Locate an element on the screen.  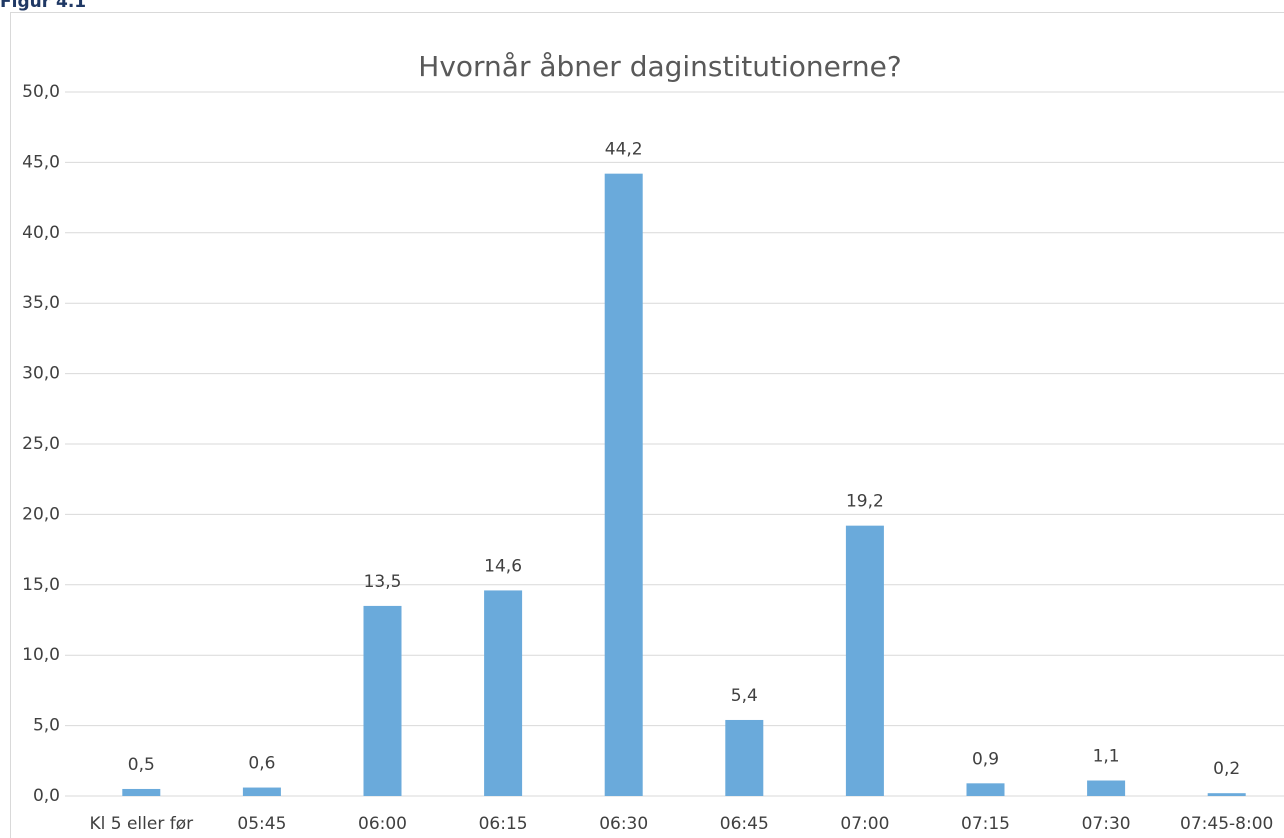
chart-title: Hvornår åbner daginstitutionerne? is located at coordinates (659, 66).